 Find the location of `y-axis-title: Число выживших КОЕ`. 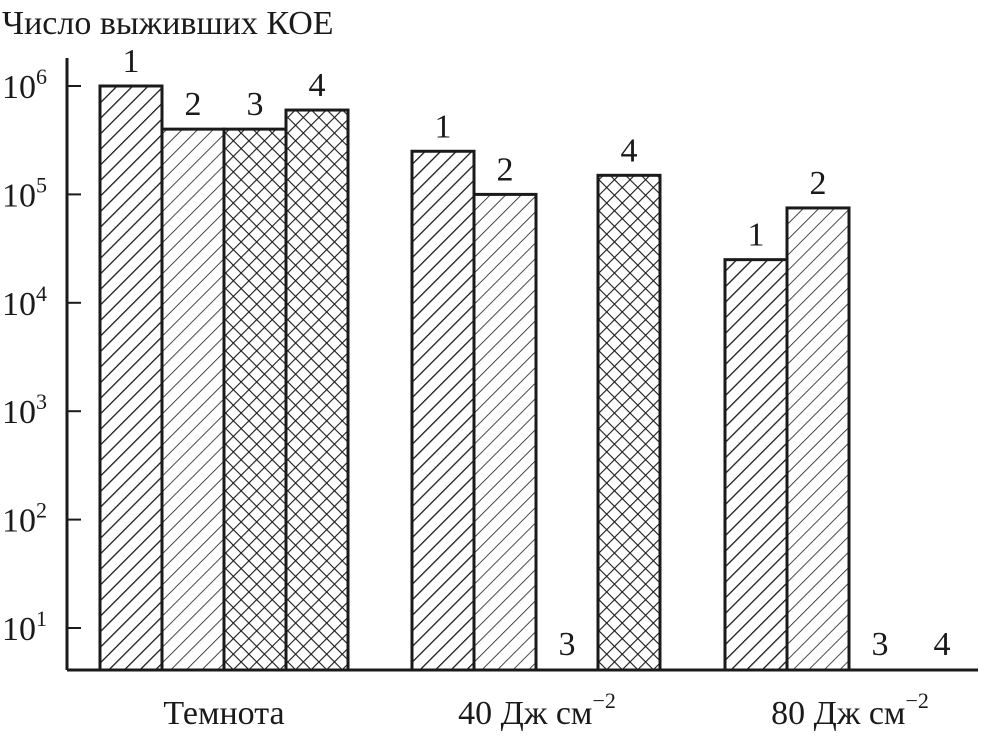

y-axis-title: Число выживших КОЕ is located at coordinates (168, 23).